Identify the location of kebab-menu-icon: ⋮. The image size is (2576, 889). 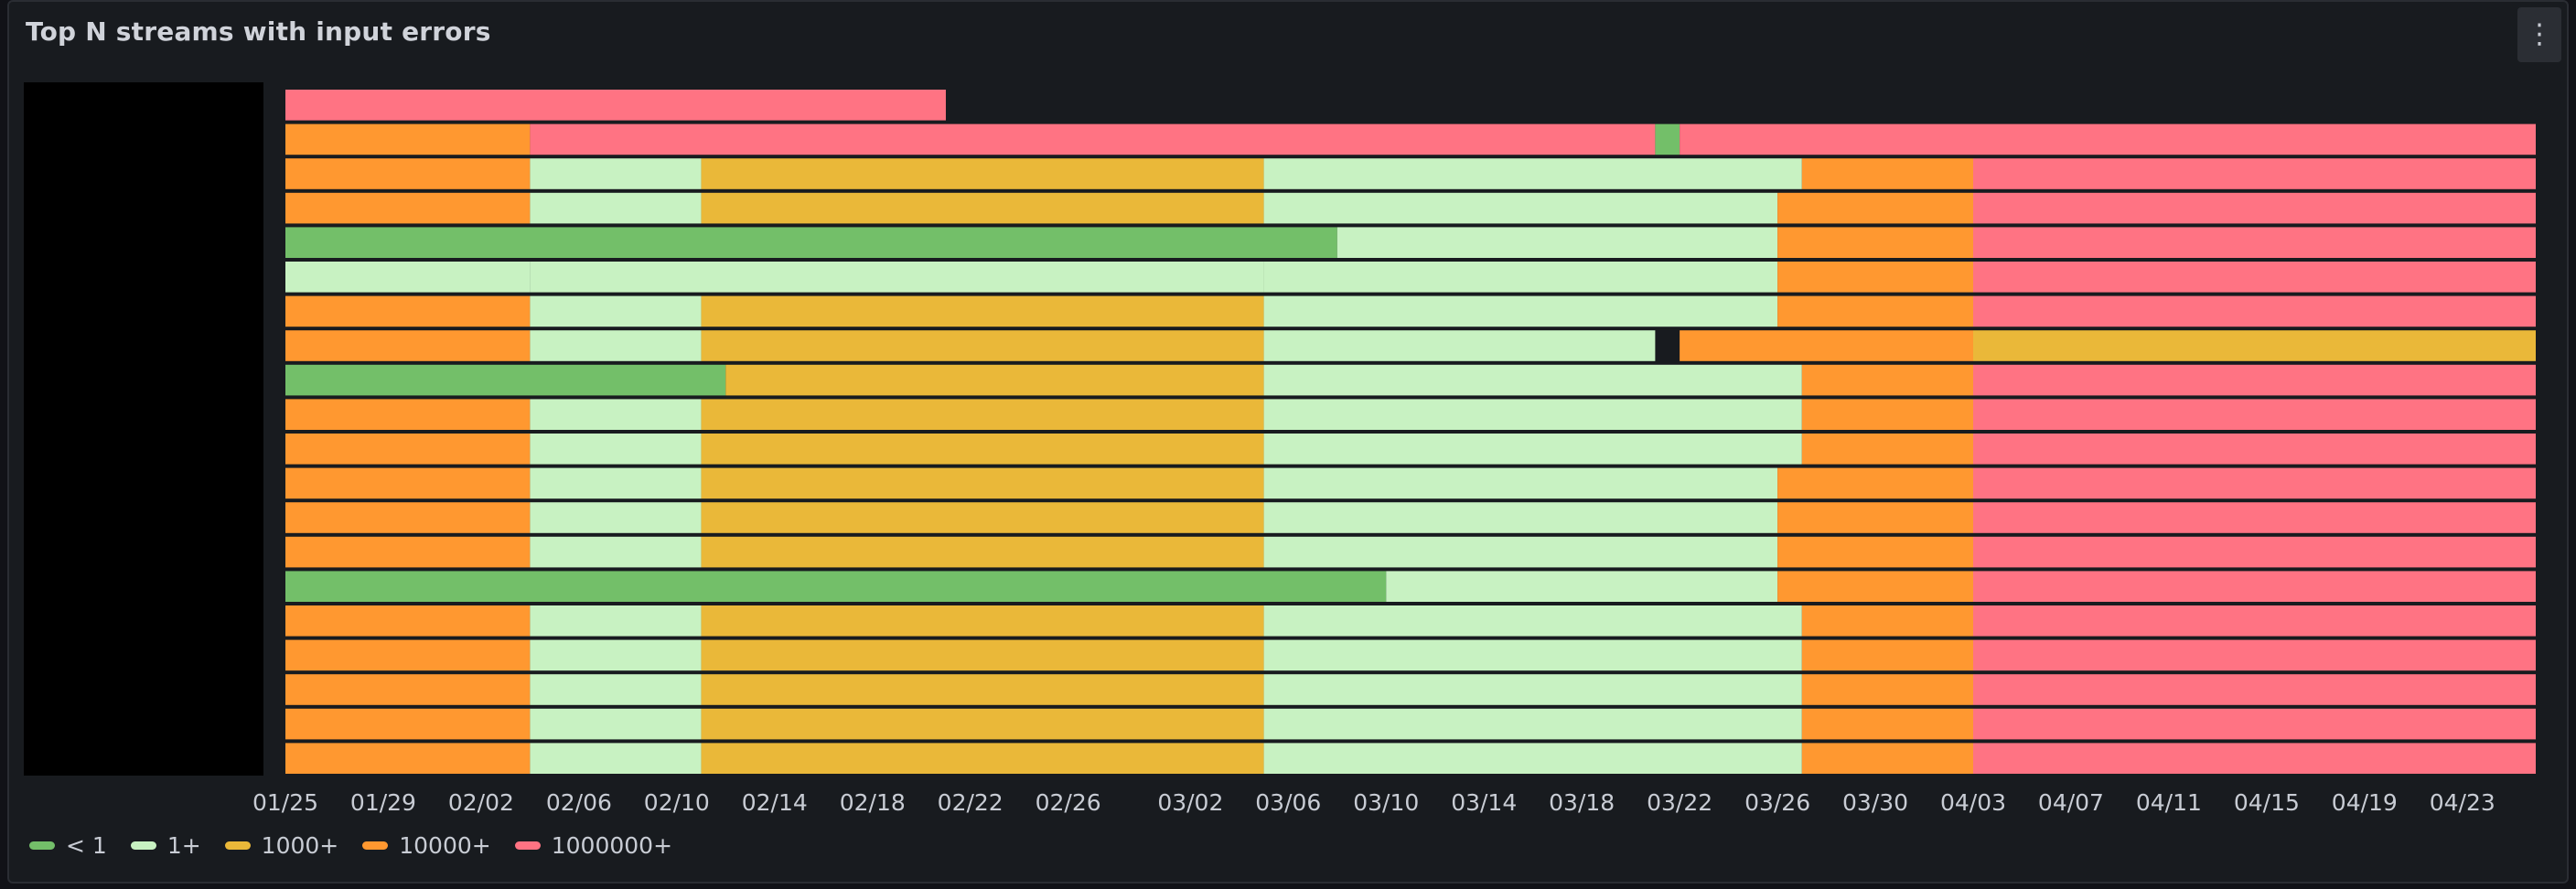
(2539, 35).